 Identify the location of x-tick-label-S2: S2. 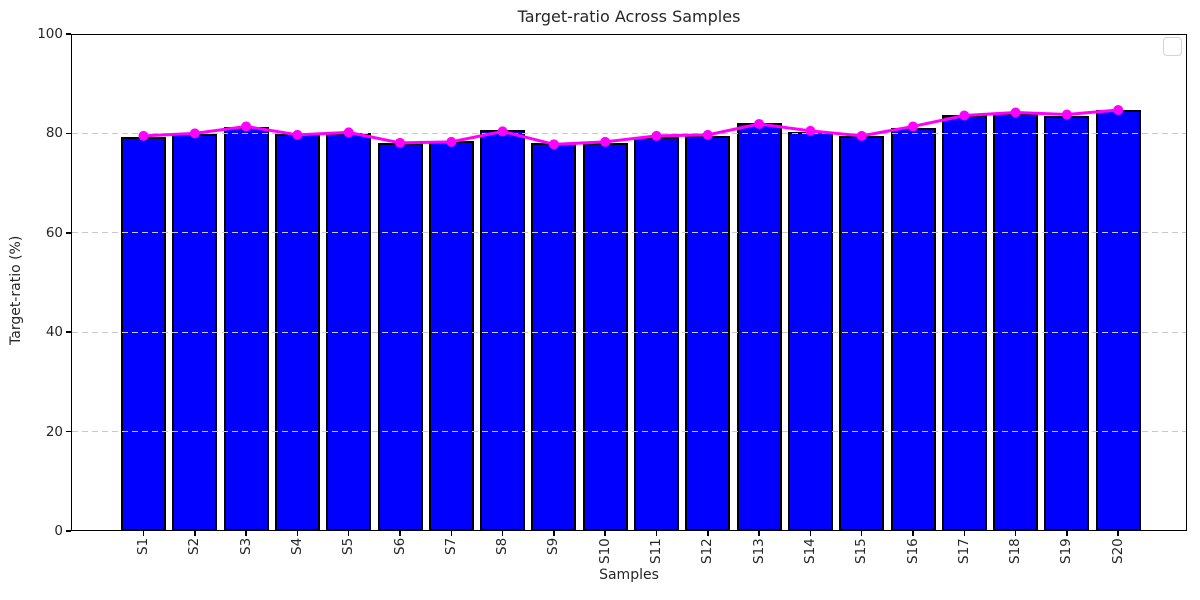
(194, 546).